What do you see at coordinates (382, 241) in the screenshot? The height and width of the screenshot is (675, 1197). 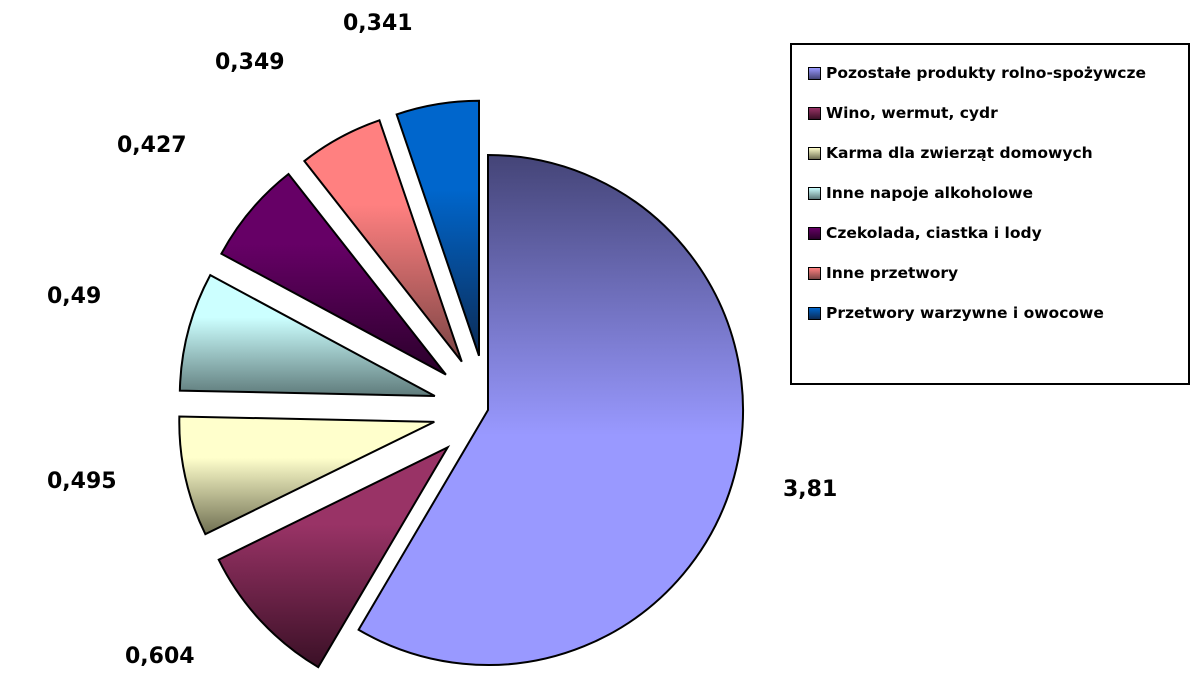 I see `pie-slice-inne-przetwory` at bounding box center [382, 241].